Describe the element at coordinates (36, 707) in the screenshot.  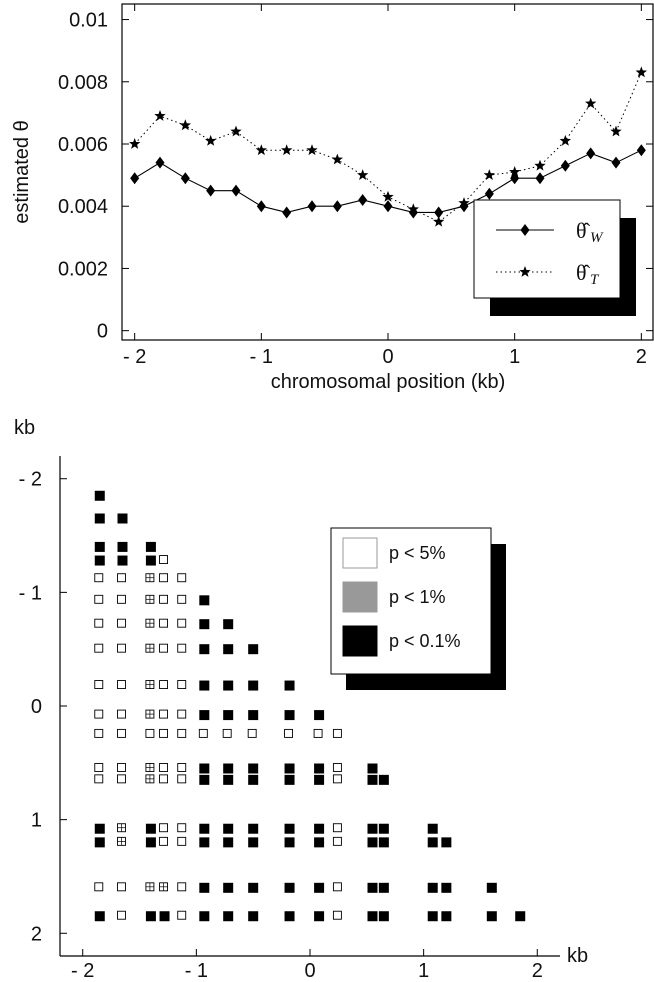
I see `y-tick-label: 0` at that location.